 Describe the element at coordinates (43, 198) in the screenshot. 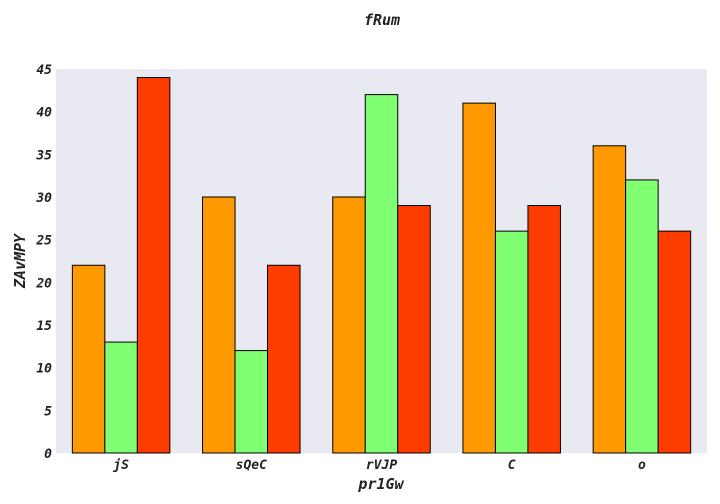

I see `y-tick-label: 30` at that location.